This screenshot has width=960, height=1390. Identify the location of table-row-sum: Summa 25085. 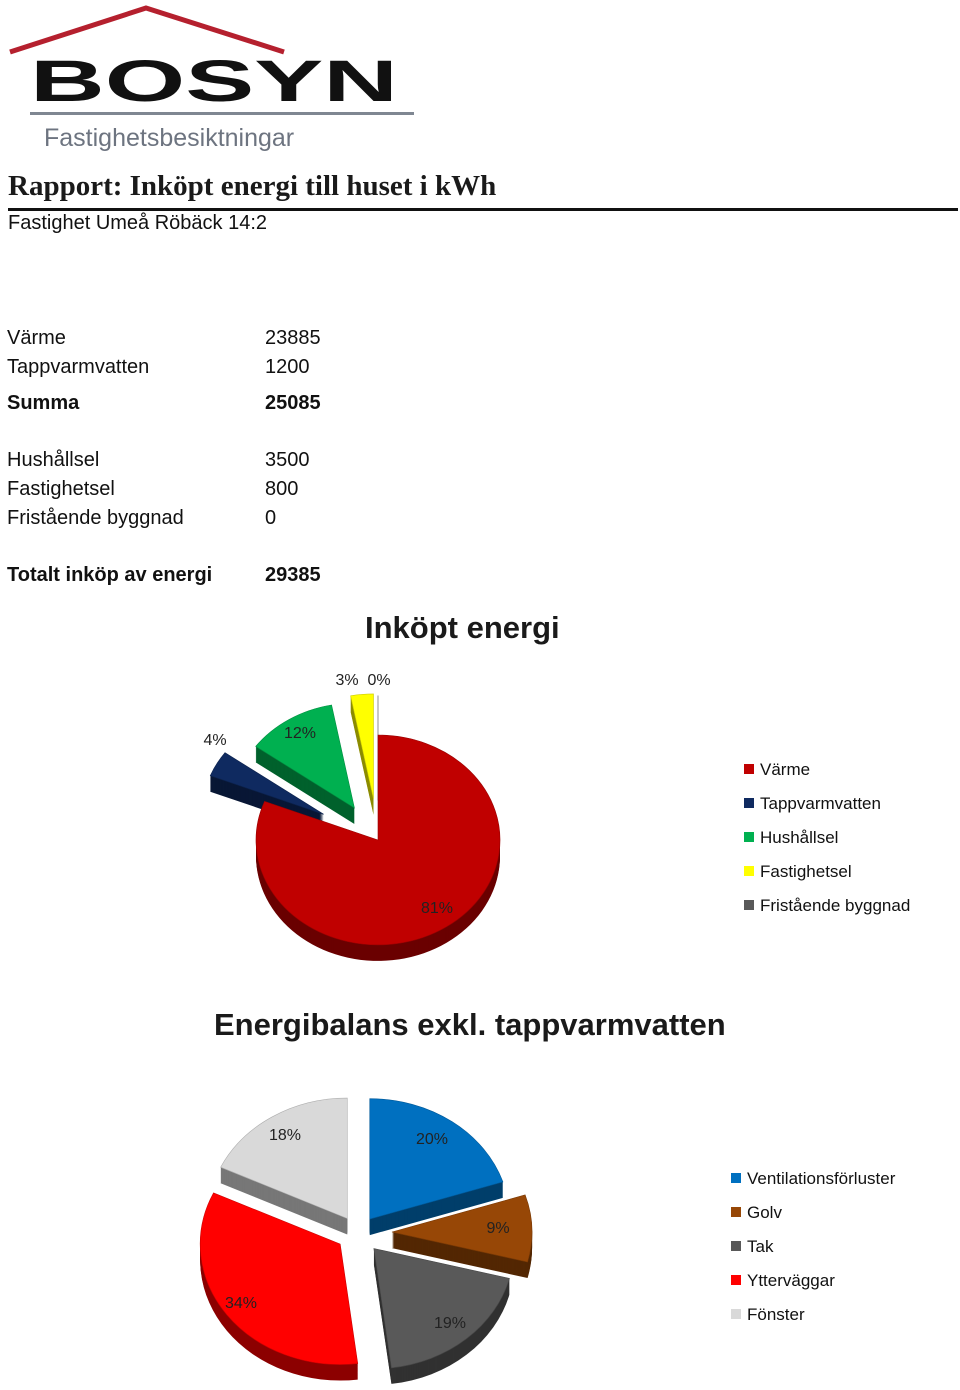
(177, 405).